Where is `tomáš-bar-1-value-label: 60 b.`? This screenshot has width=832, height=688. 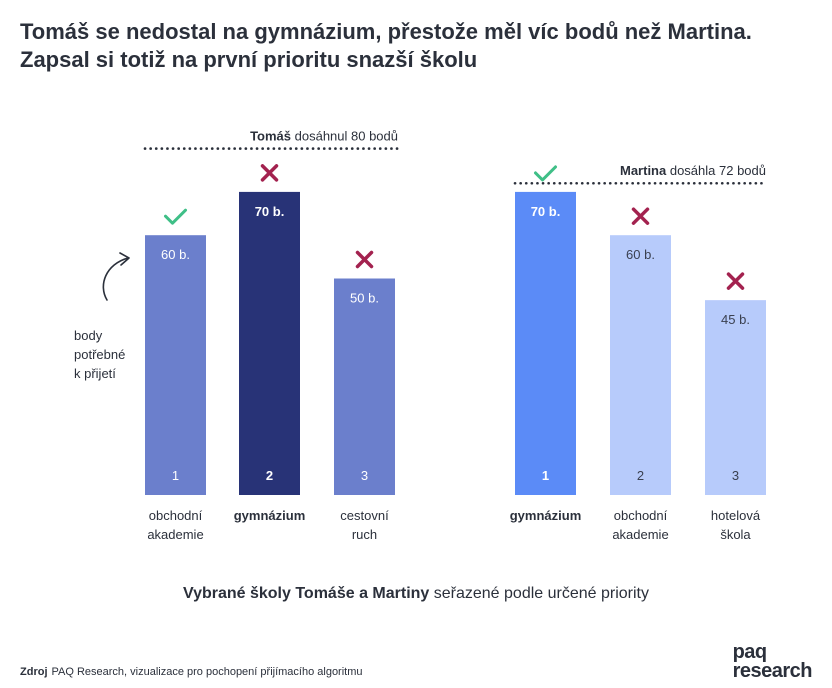
tomáš-bar-1-value-label: 60 b. is located at coordinates (175, 254).